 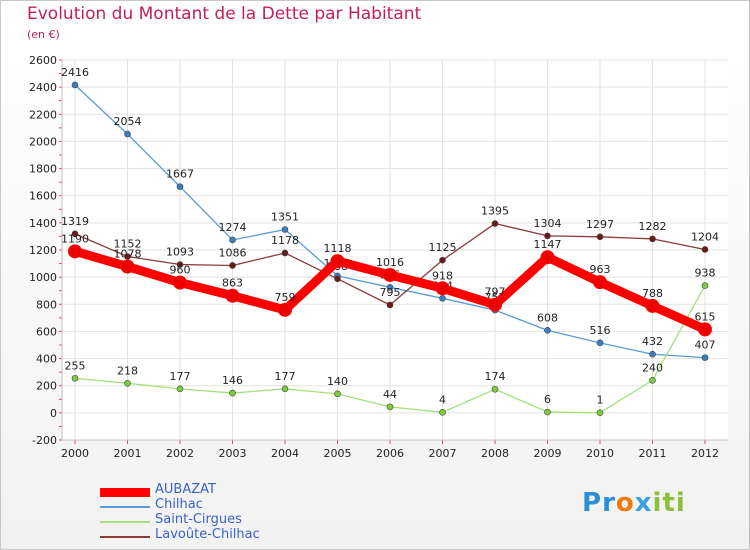 What do you see at coordinates (652, 341) in the screenshot?
I see `data-label: 432` at bounding box center [652, 341].